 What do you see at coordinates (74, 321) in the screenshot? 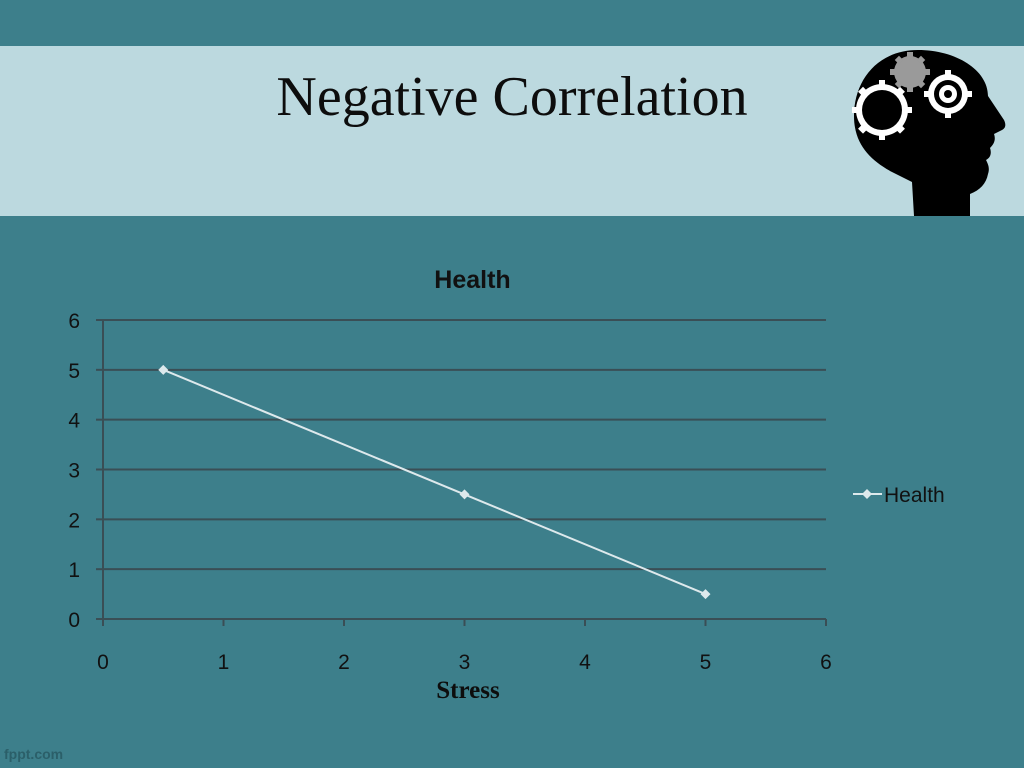
I see `y-tick-label: 6` at bounding box center [74, 321].